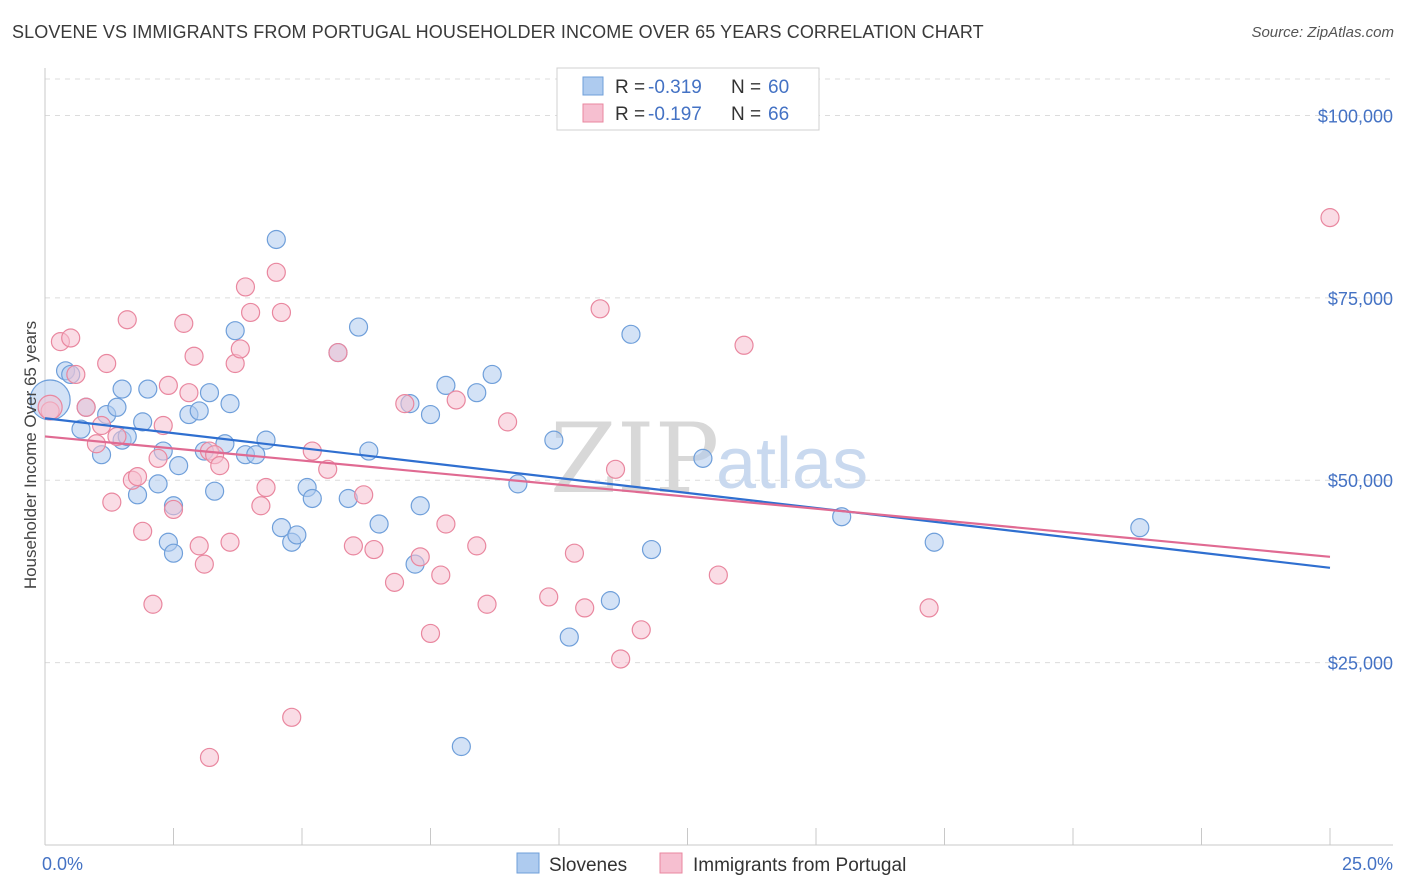 Image resolution: width=1406 pixels, height=892 pixels. What do you see at coordinates (675, 114) in the screenshot?
I see `legend-r-value-2: -0.197` at bounding box center [675, 114].